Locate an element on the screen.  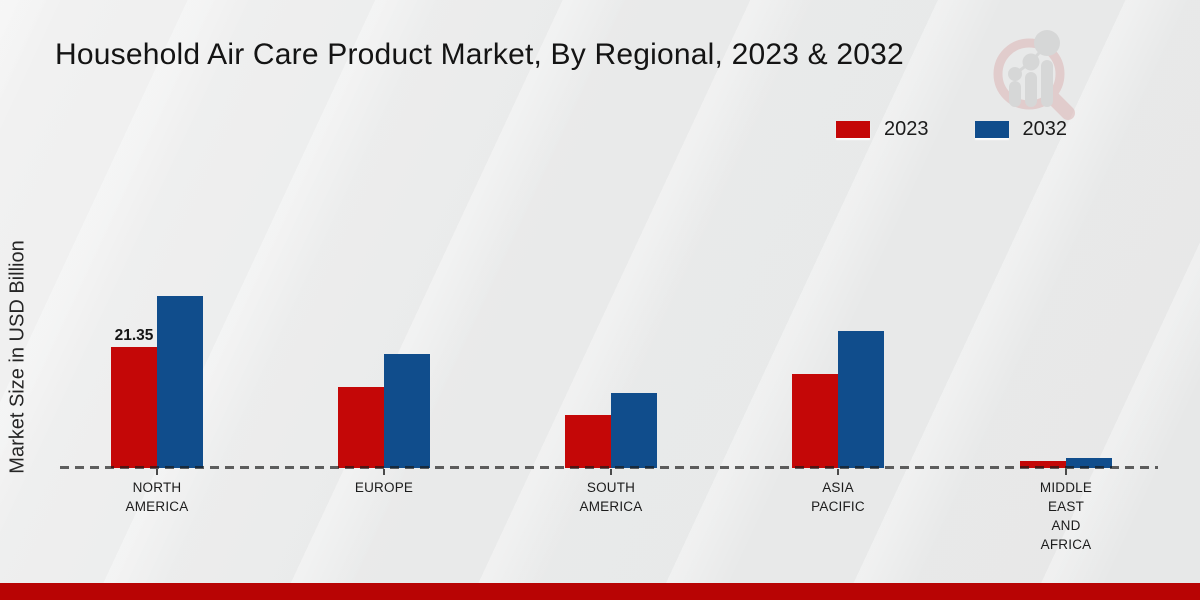
legend-item-2023: 2023 is located at coordinates (882, 129).